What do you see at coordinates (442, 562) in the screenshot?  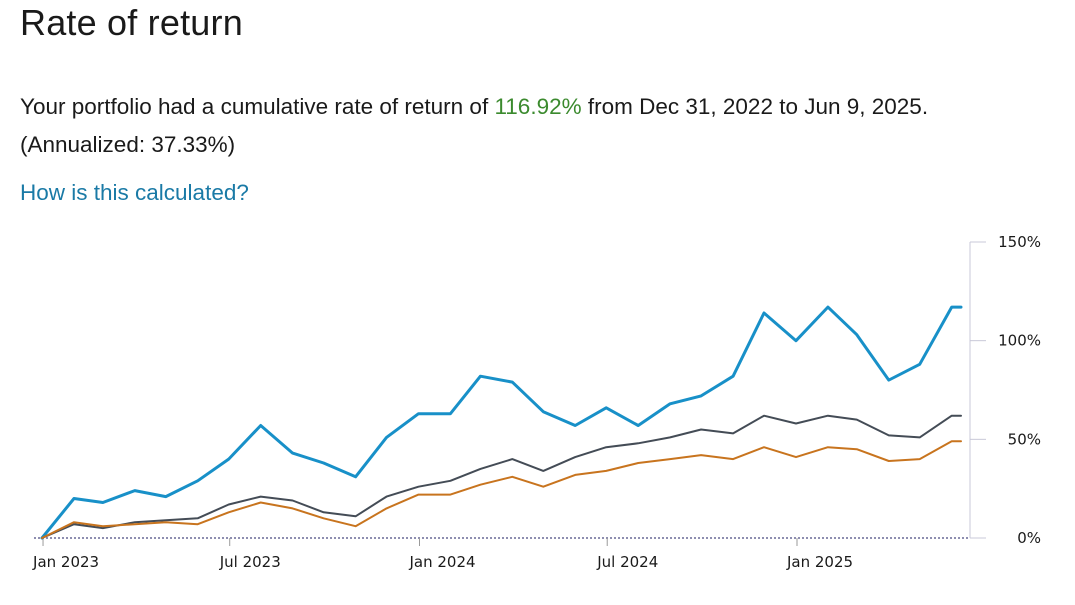 I see `x-tick-label: Jan 2024` at bounding box center [442, 562].